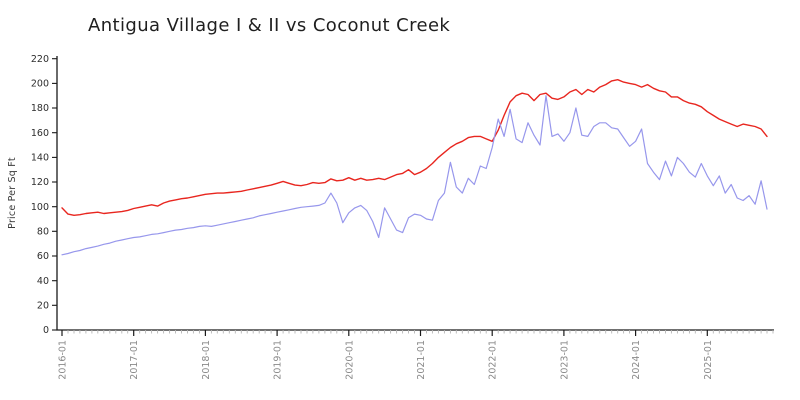 The image size is (800, 400). What do you see at coordinates (564, 360) in the screenshot?
I see `x-tick-label: 2023-01` at bounding box center [564, 360].